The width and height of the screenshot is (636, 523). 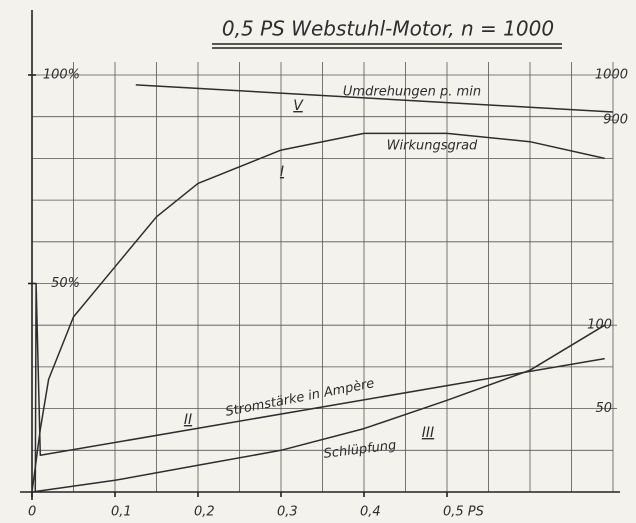 I want to click on y-tick-label: 50%, so click(x=65, y=283).